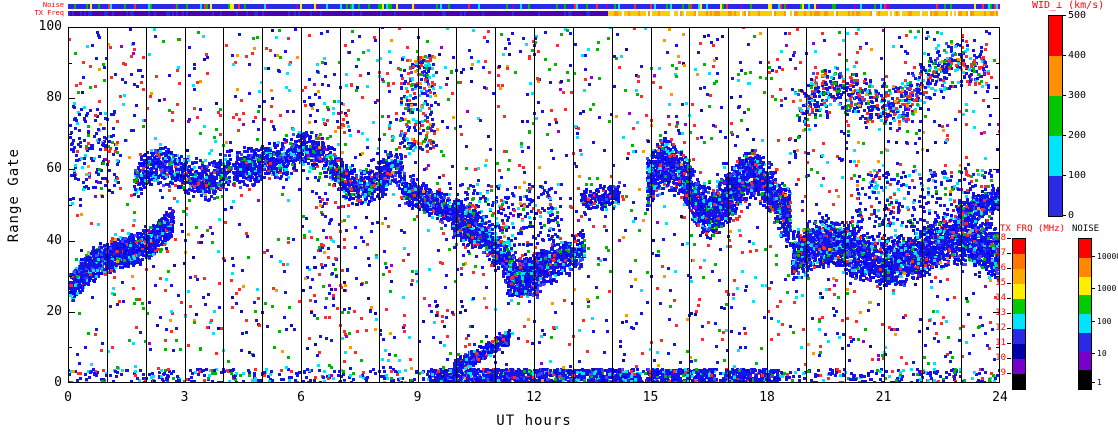  What do you see at coordinates (1104, 321) in the screenshot?
I see `noise-colorbar-tick-label: 100` at bounding box center [1104, 321].